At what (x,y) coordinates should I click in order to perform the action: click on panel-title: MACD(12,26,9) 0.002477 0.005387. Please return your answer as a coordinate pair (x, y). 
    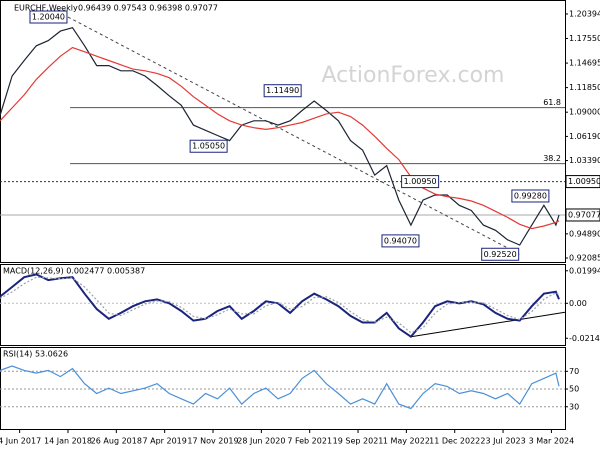
    Looking at the image, I should click on (74, 271).